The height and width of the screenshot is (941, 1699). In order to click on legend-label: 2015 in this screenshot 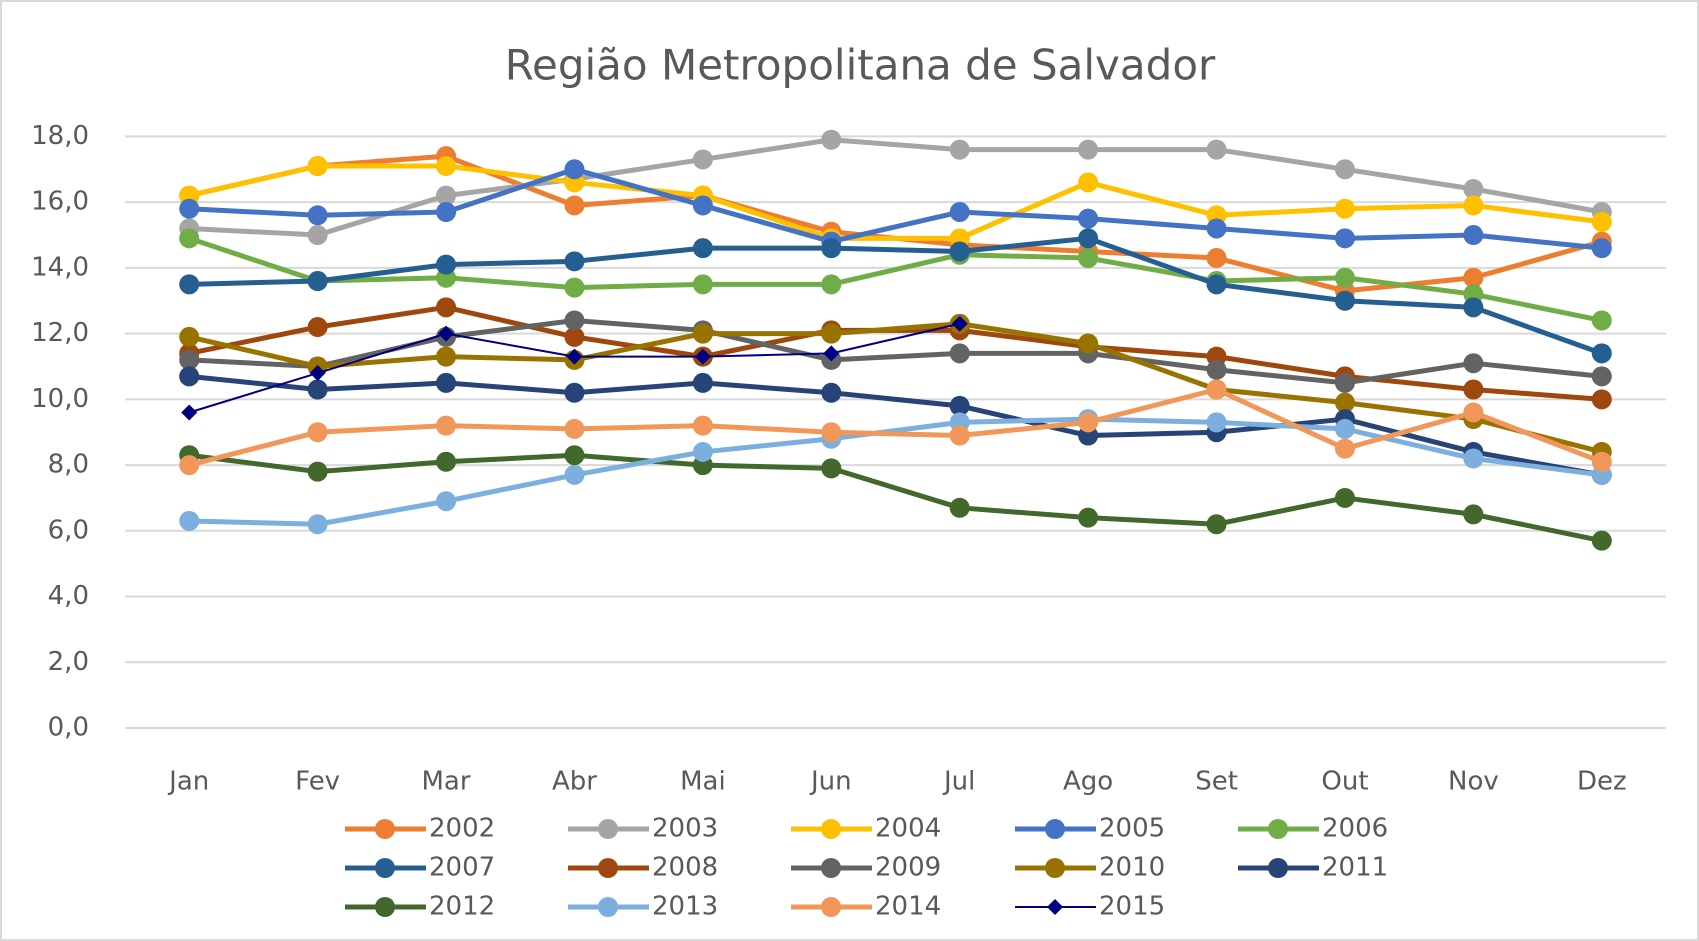, I will do `click(1132, 907)`.